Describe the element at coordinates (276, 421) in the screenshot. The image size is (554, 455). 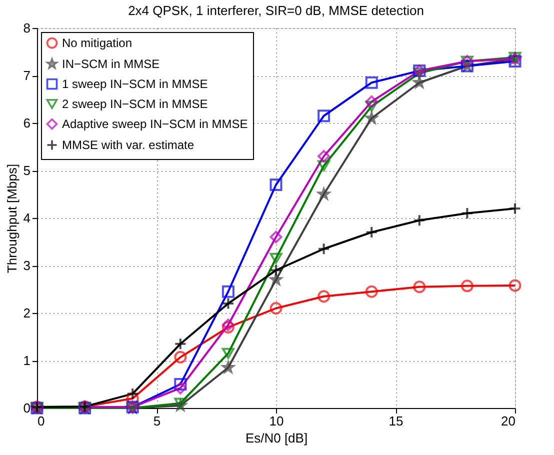
I see `x-tick-label: 10` at that location.